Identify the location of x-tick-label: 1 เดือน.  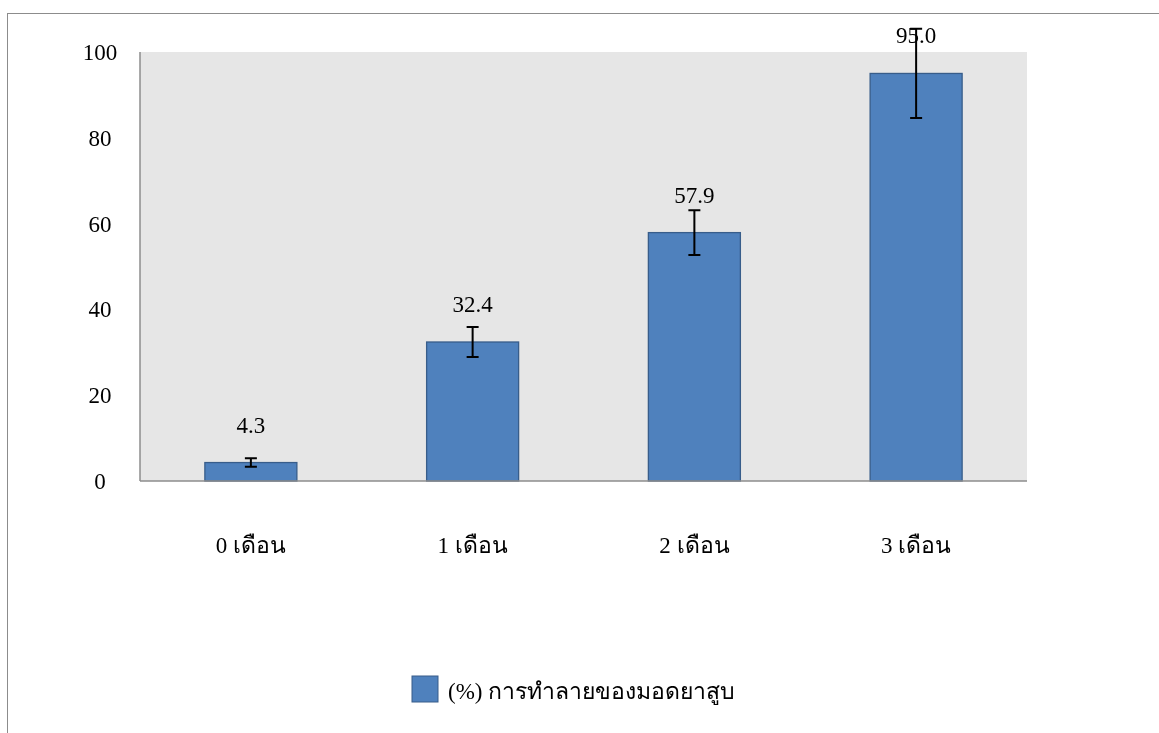
(472, 545).